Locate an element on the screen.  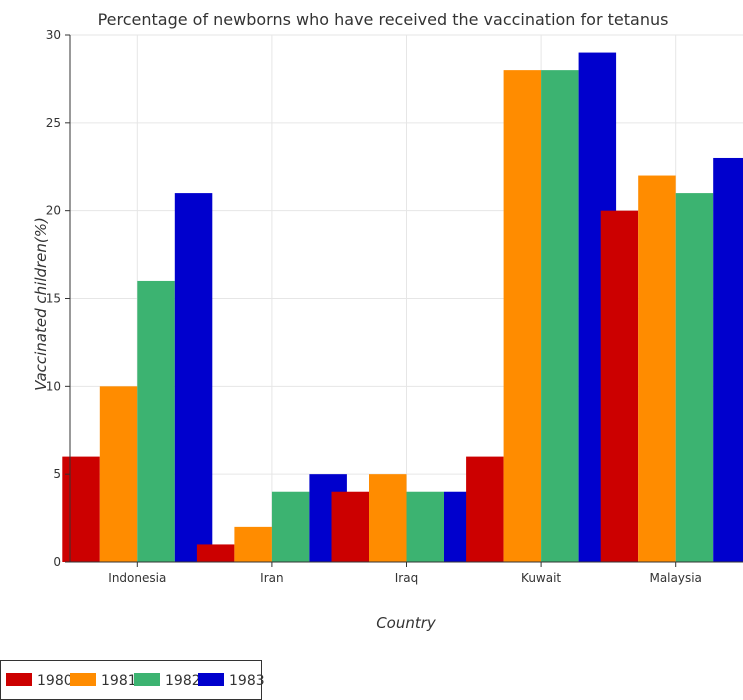
legend: 1980 1981 1982 1983 is located at coordinates (132, 680).